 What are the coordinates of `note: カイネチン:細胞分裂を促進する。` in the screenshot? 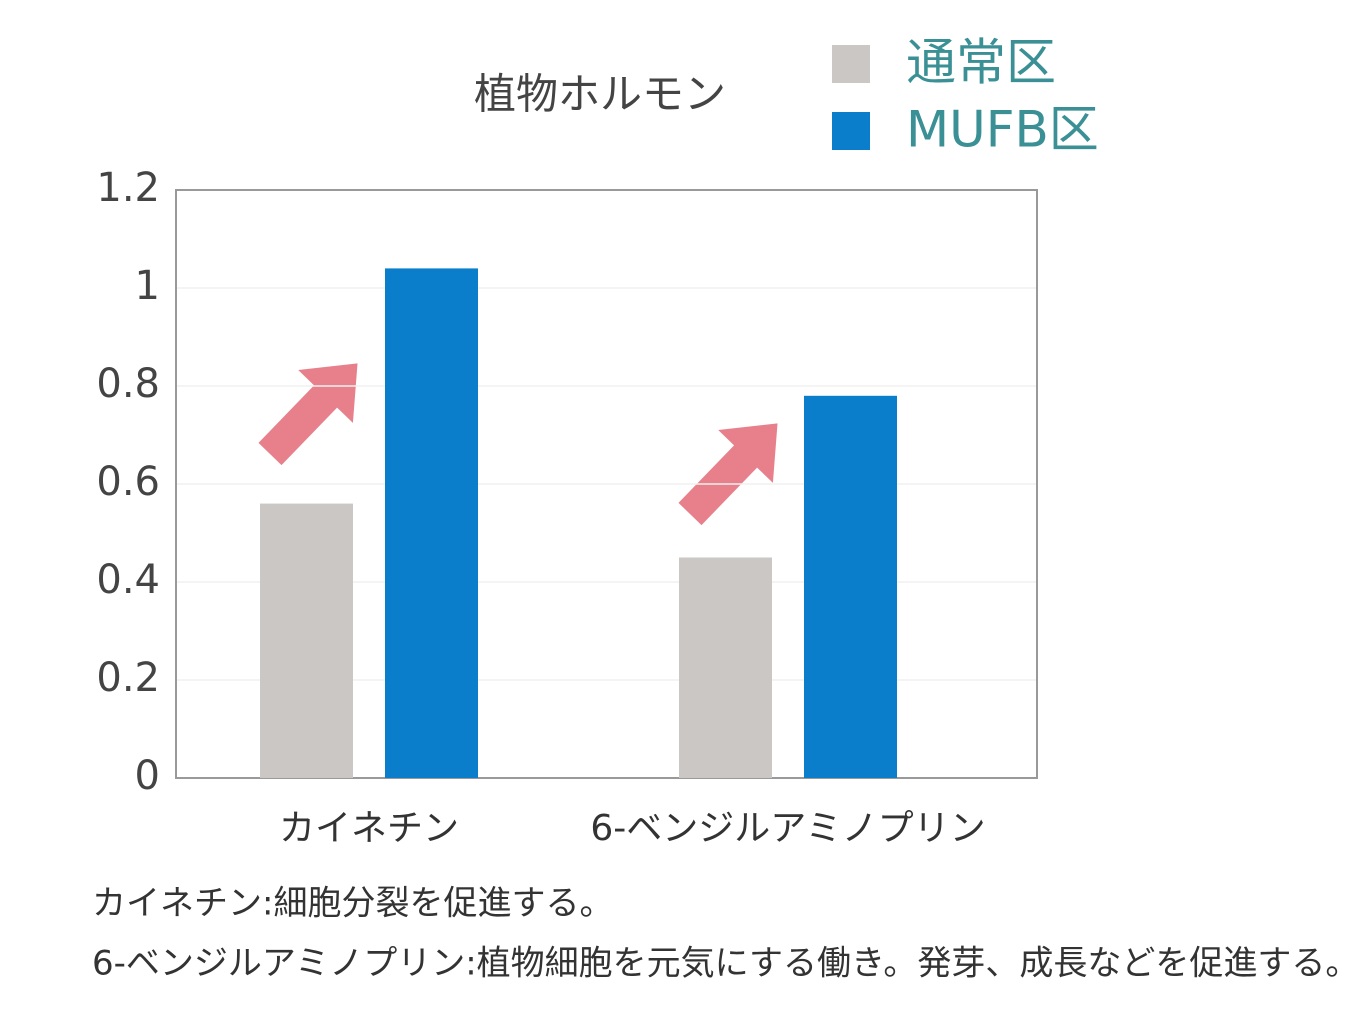 It's located at (352, 904).